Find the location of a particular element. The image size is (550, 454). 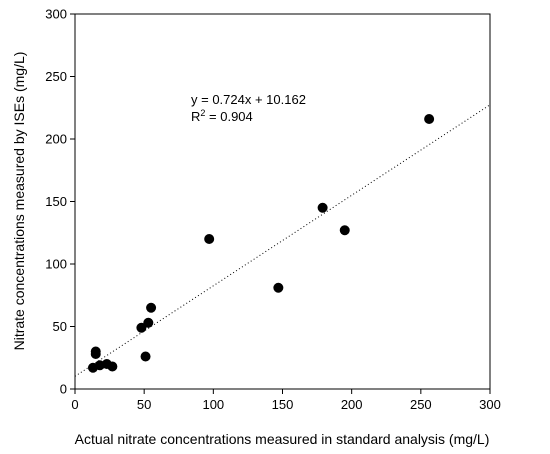

x-axis-ticks: 0 50 100 150 200 250 300 is located at coordinates (286, 400).